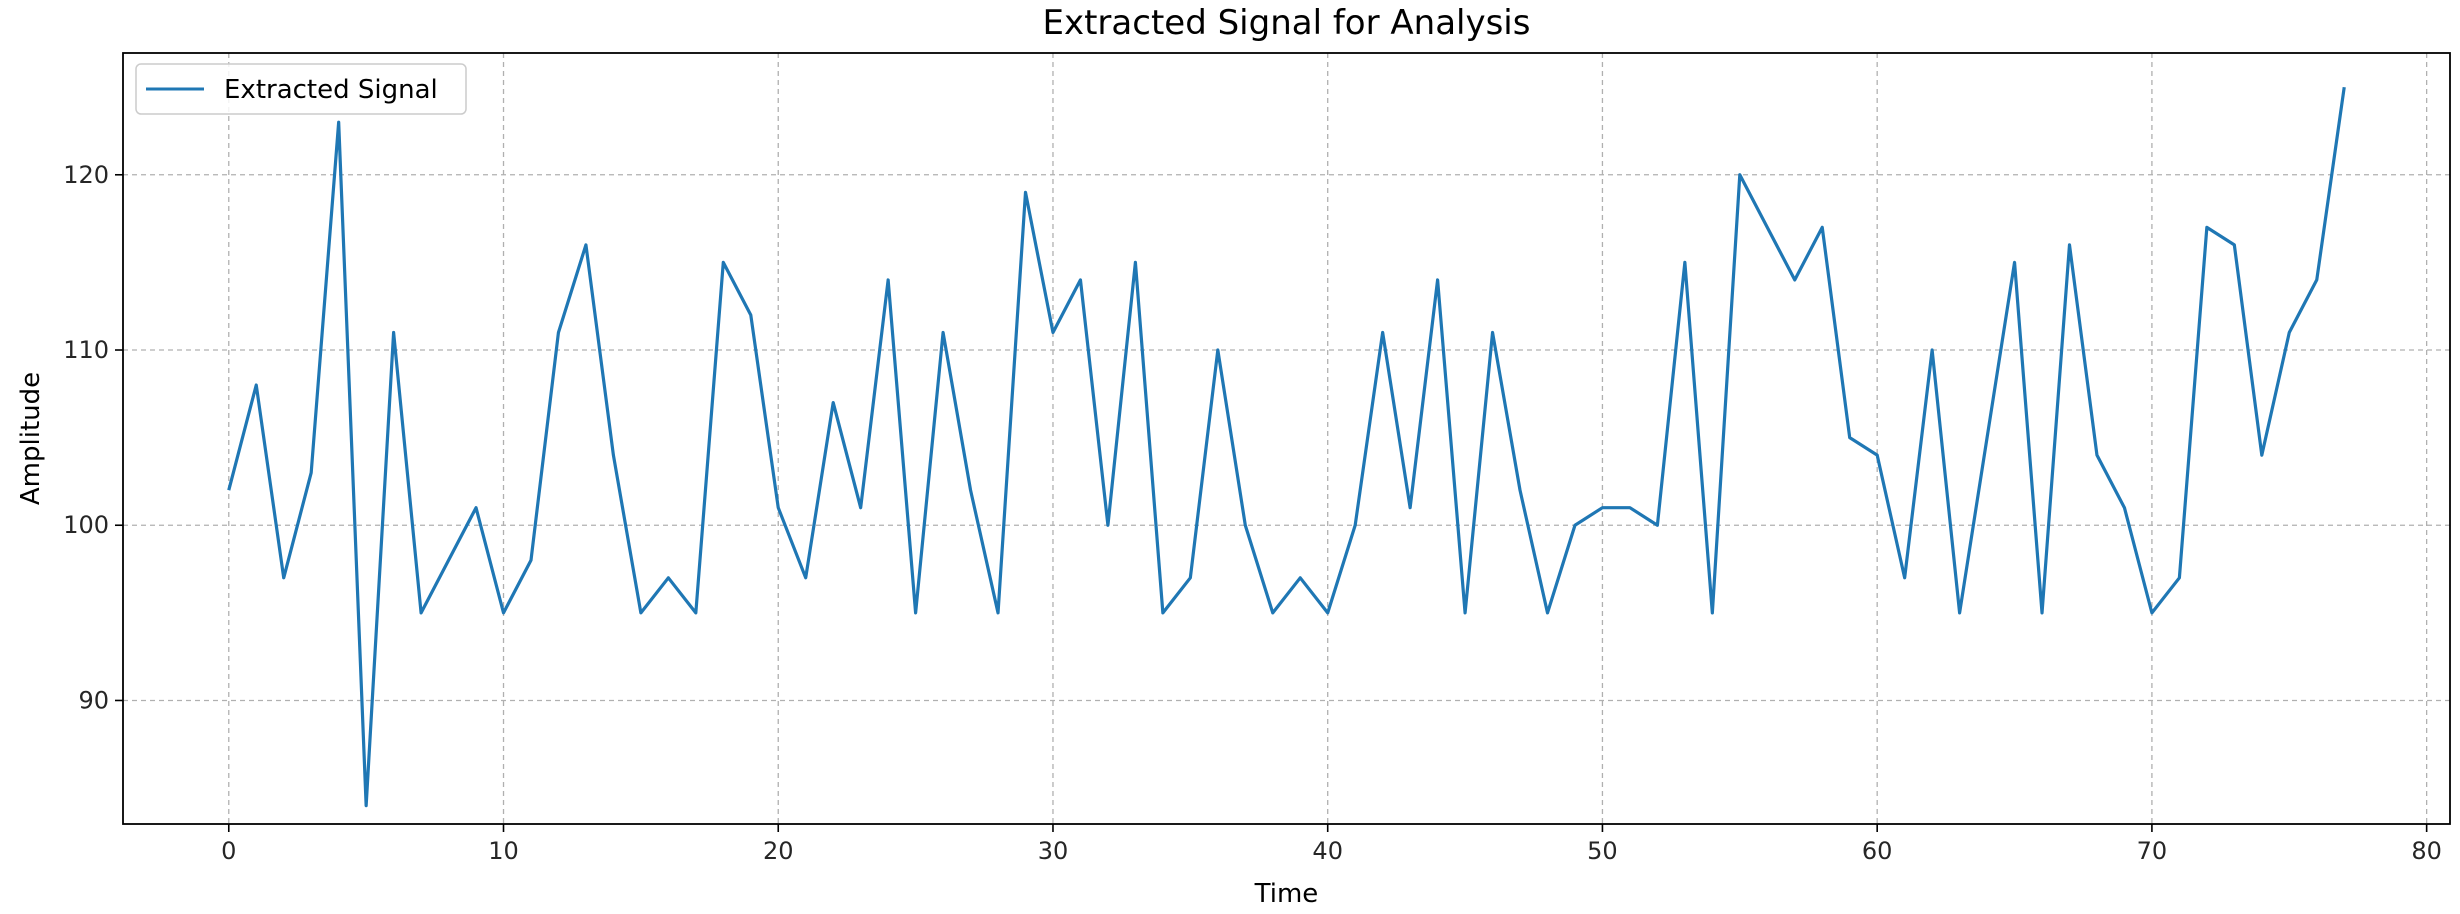 This screenshot has height=914, width=2460. I want to click on x-tick-label: 20, so click(778, 851).